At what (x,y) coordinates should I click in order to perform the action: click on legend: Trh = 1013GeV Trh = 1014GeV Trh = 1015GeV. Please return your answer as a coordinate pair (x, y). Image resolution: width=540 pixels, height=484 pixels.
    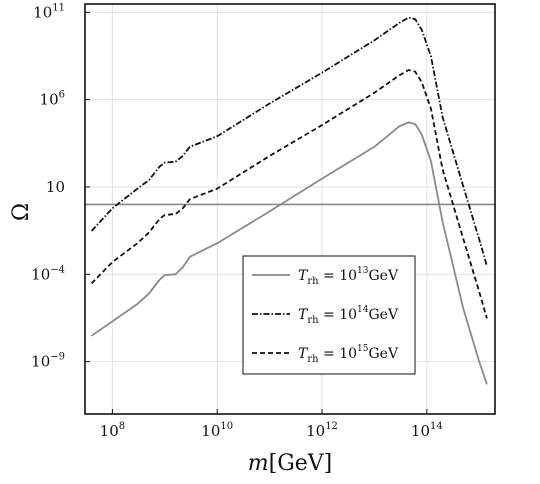
    Looking at the image, I should click on (329, 315).